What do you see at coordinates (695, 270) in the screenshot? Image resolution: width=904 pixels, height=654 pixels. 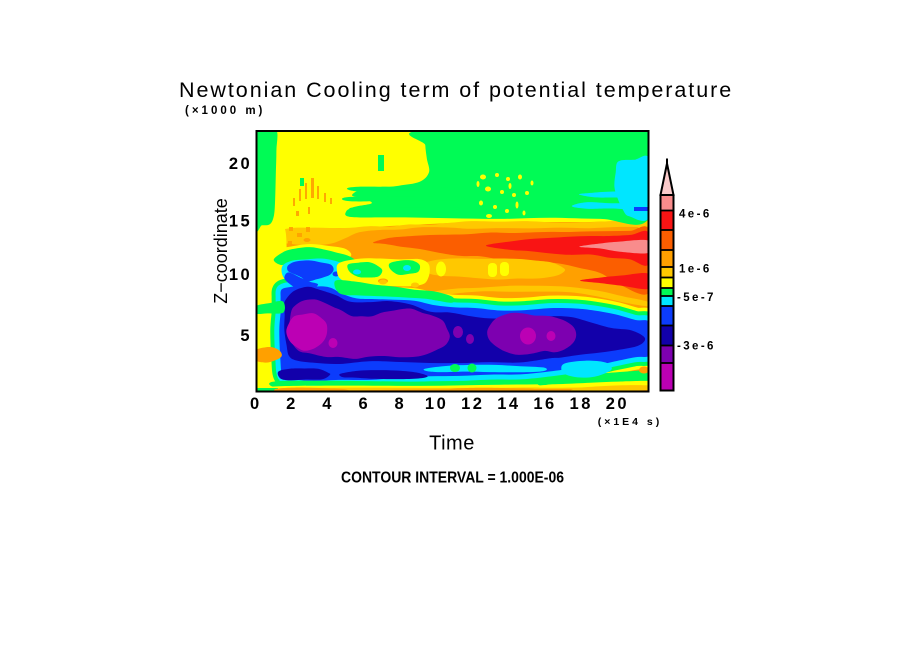 I see `svg-text: 1e-6` at bounding box center [695, 270].